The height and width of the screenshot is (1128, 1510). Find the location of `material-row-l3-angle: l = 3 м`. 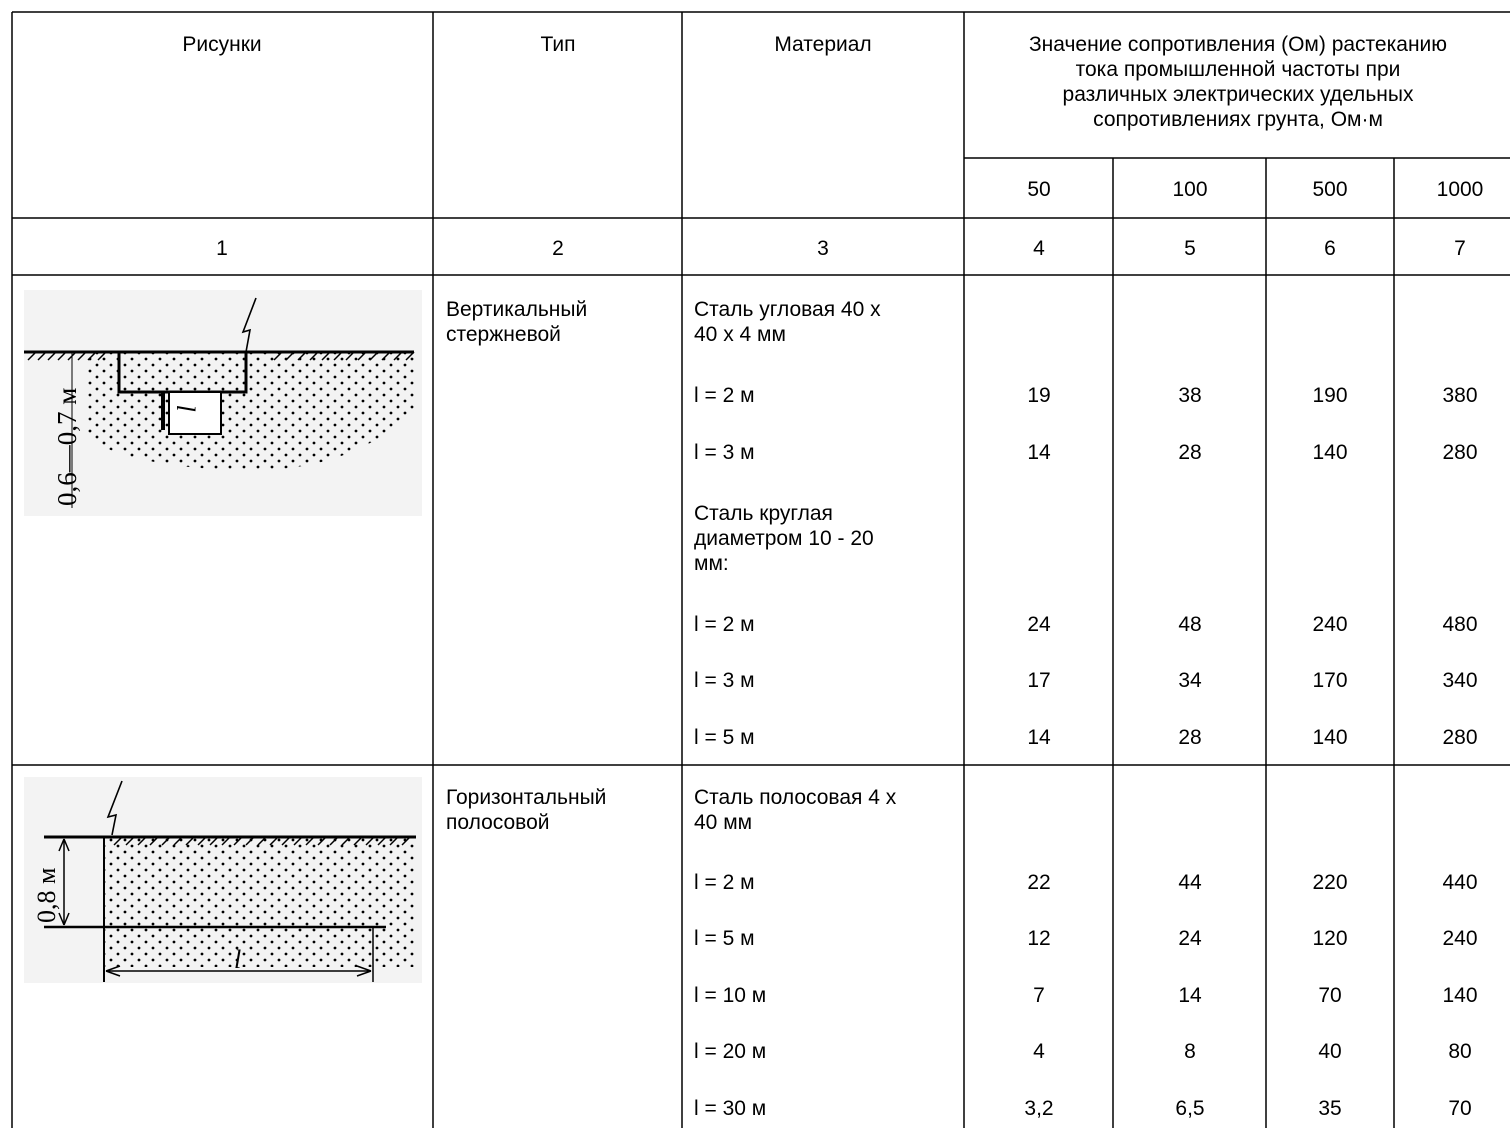

material-row-l3-angle: l = 3 м is located at coordinates (724, 452).